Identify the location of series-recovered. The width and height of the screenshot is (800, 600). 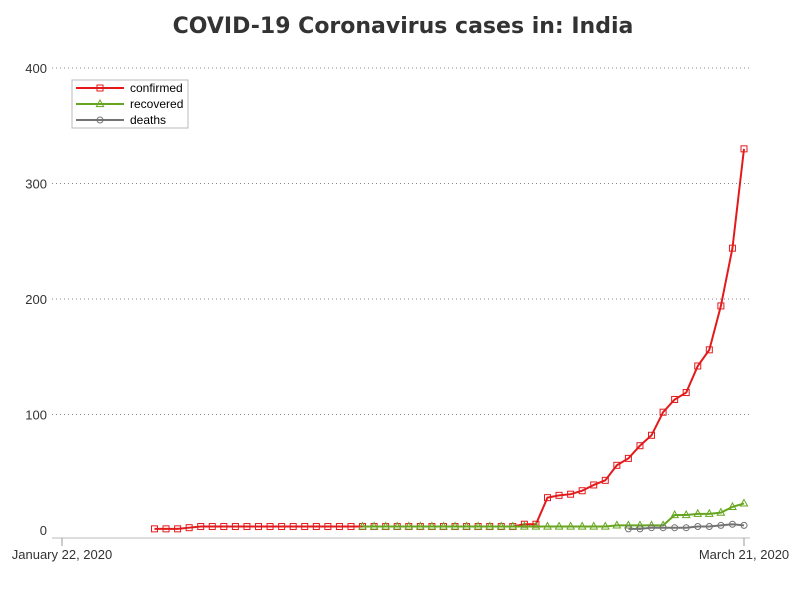
(553, 514).